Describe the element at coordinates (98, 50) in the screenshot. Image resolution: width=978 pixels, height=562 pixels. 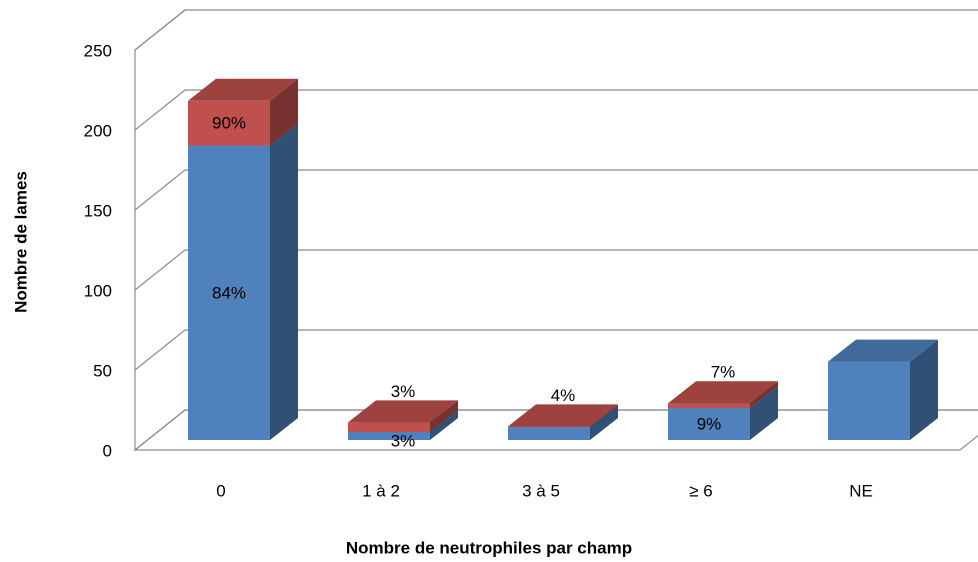
I see `y-tick-label: 250` at that location.